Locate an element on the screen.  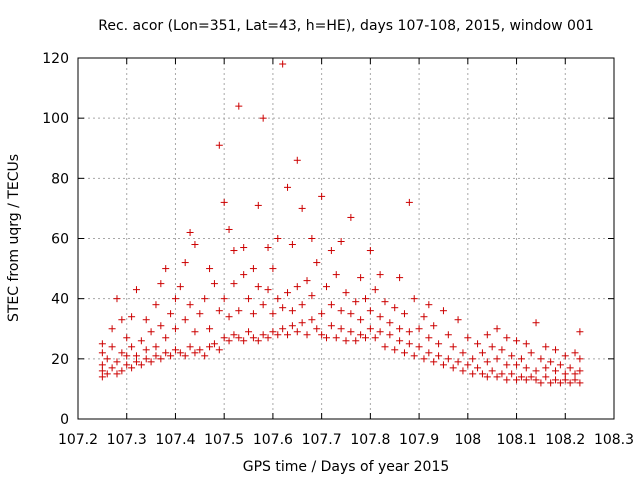
x-axis-label: GPS time / Days of year 2015 is located at coordinates (346, 467).